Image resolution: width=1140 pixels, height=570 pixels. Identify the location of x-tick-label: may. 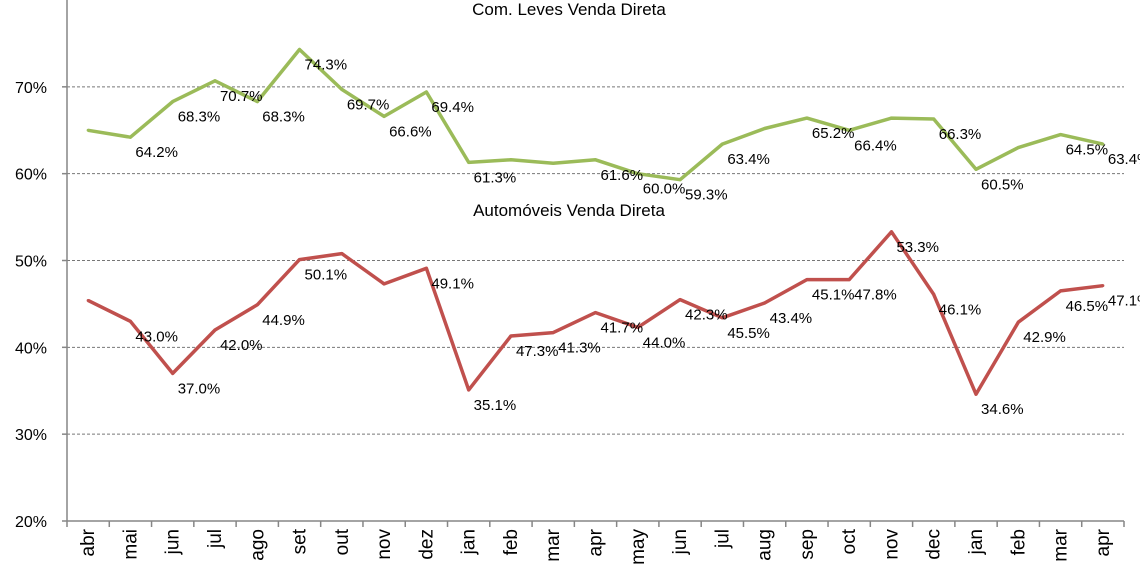
(638, 547).